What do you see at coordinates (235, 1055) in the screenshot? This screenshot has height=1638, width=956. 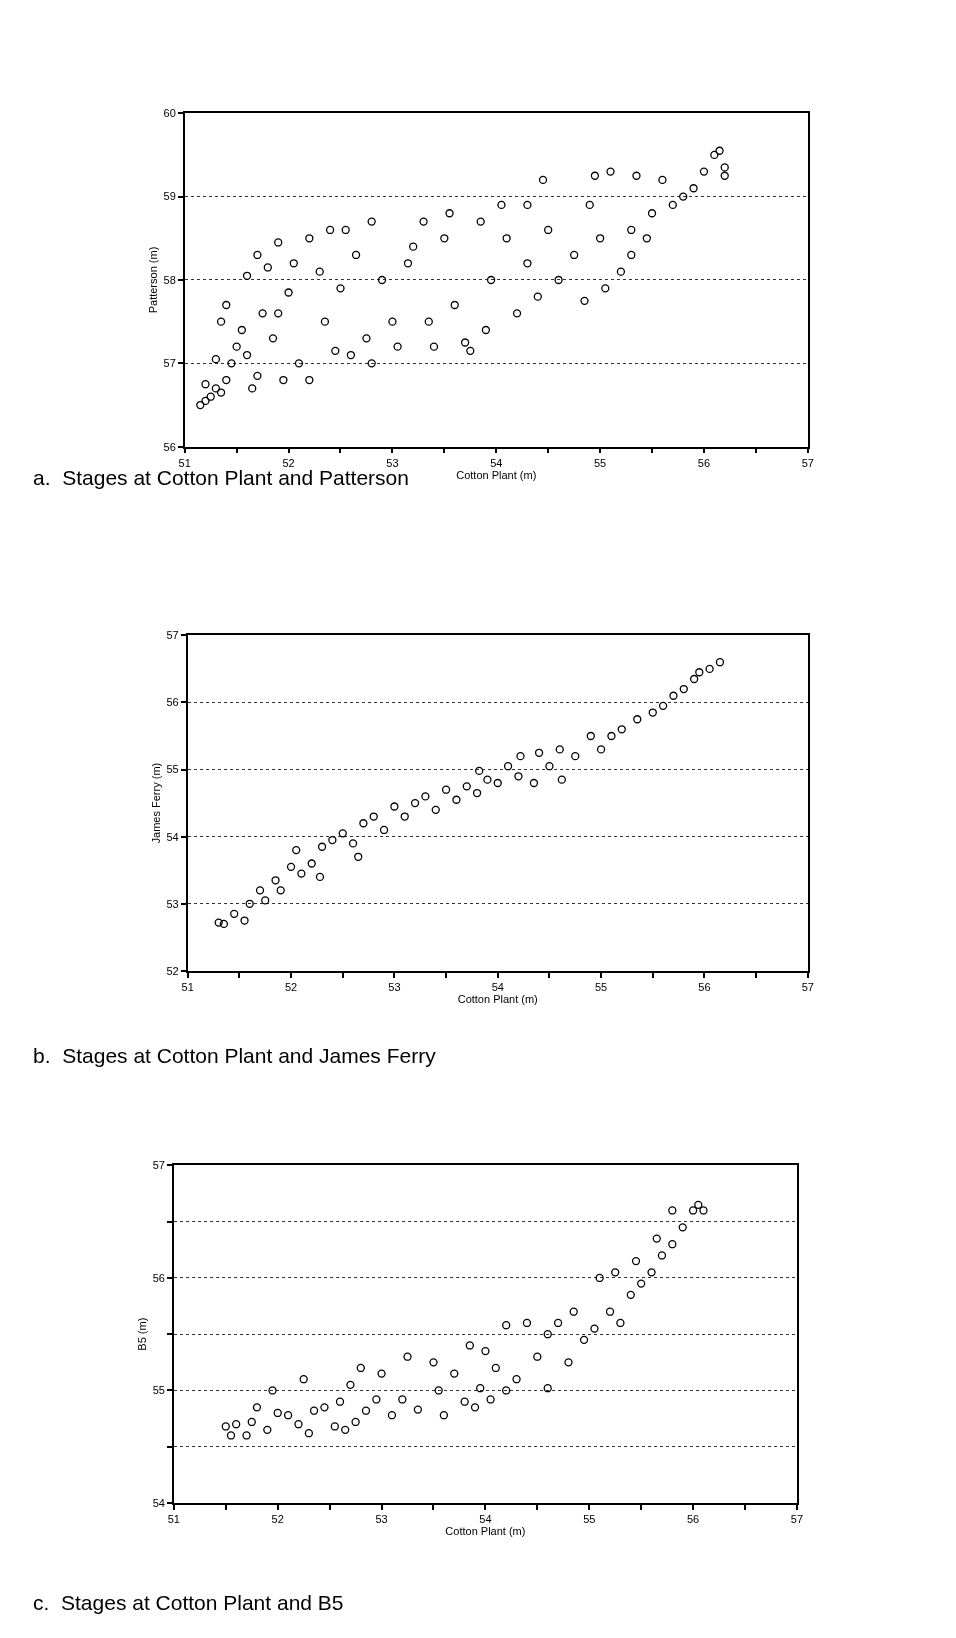 I see `text: b. Stages at Cotton Plant and James Ferry` at bounding box center [235, 1055].